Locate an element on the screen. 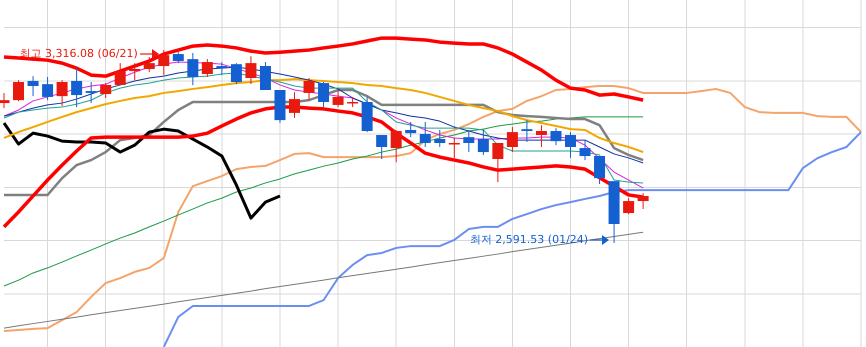  annotation: 최저 2,591.53 (01/24) is located at coordinates (529, 239).